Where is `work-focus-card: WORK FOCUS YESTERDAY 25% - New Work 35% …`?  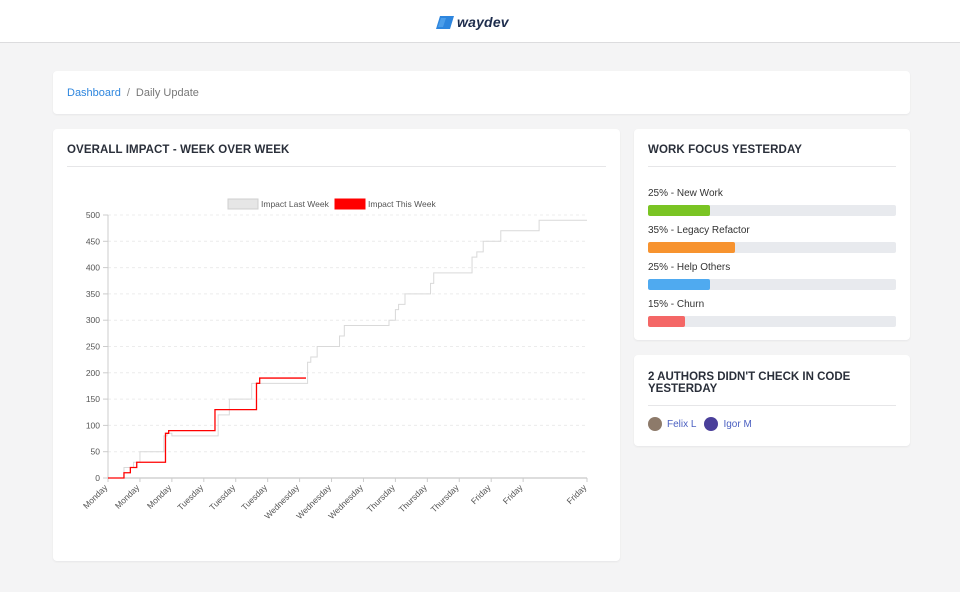
work-focus-card: WORK FOCUS YESTERDAY 25% - New Work 35% … is located at coordinates (772, 234).